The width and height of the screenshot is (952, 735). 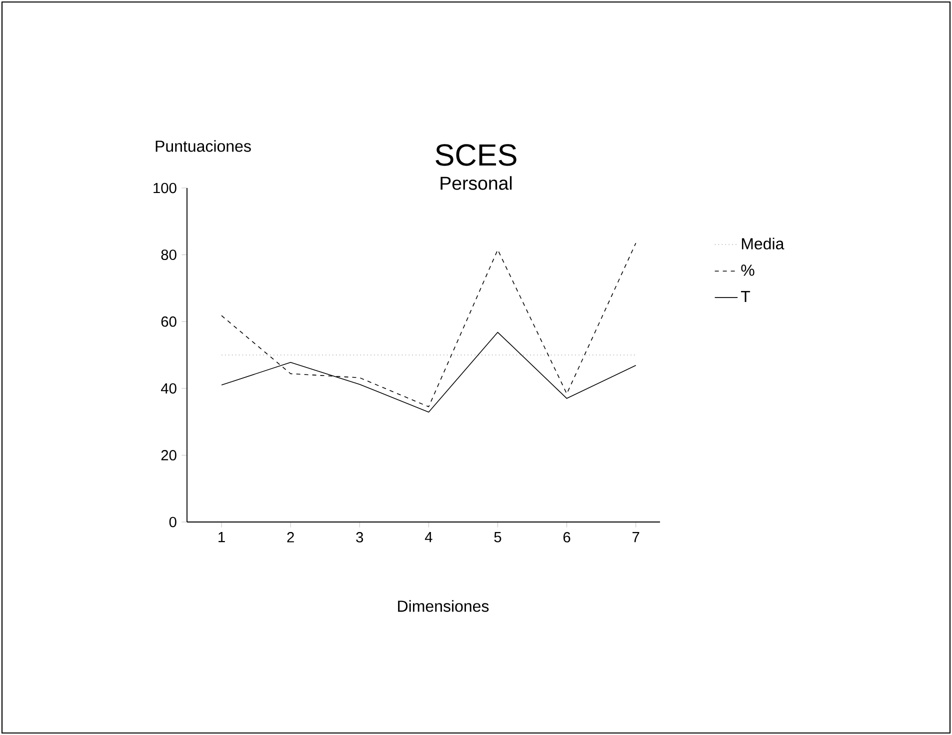 I want to click on y-tick-label: 0, so click(x=172, y=522).